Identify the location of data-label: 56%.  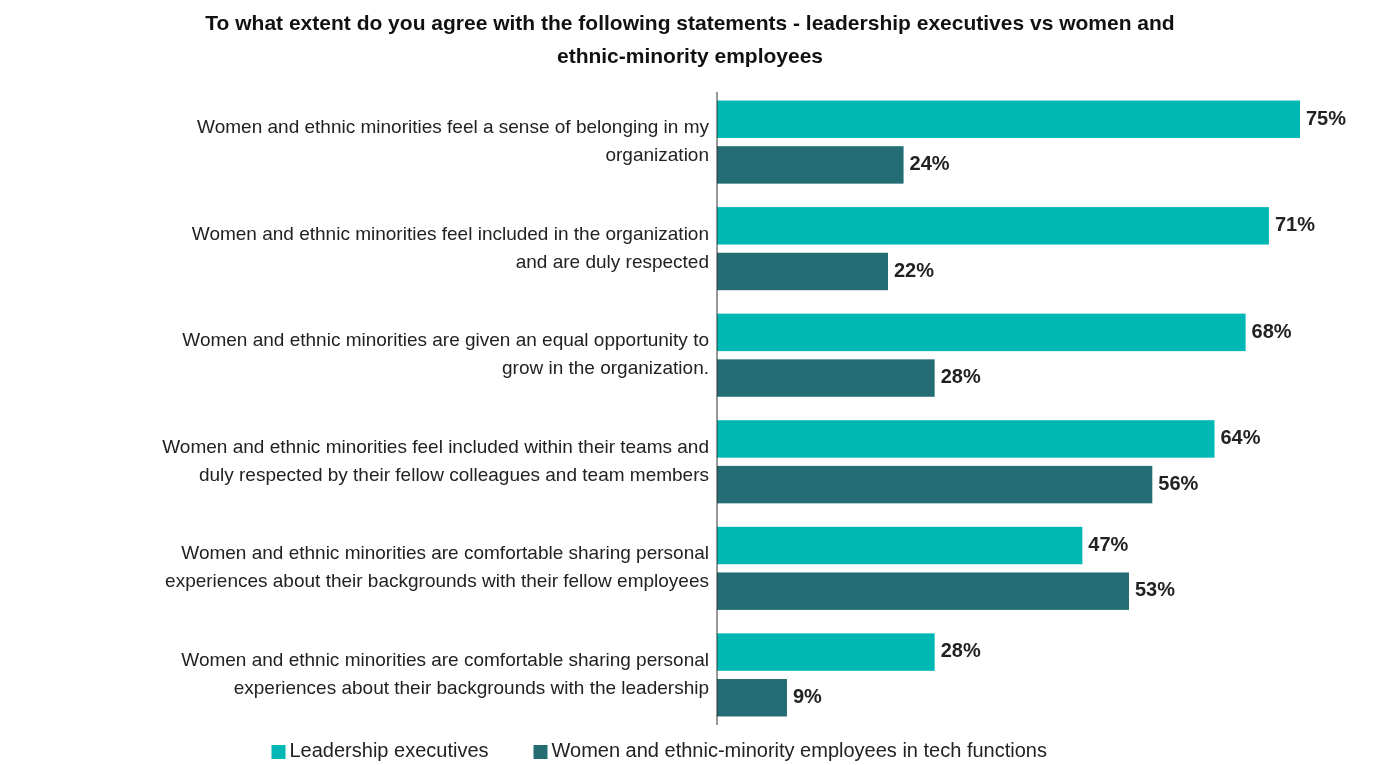
(1178, 482).